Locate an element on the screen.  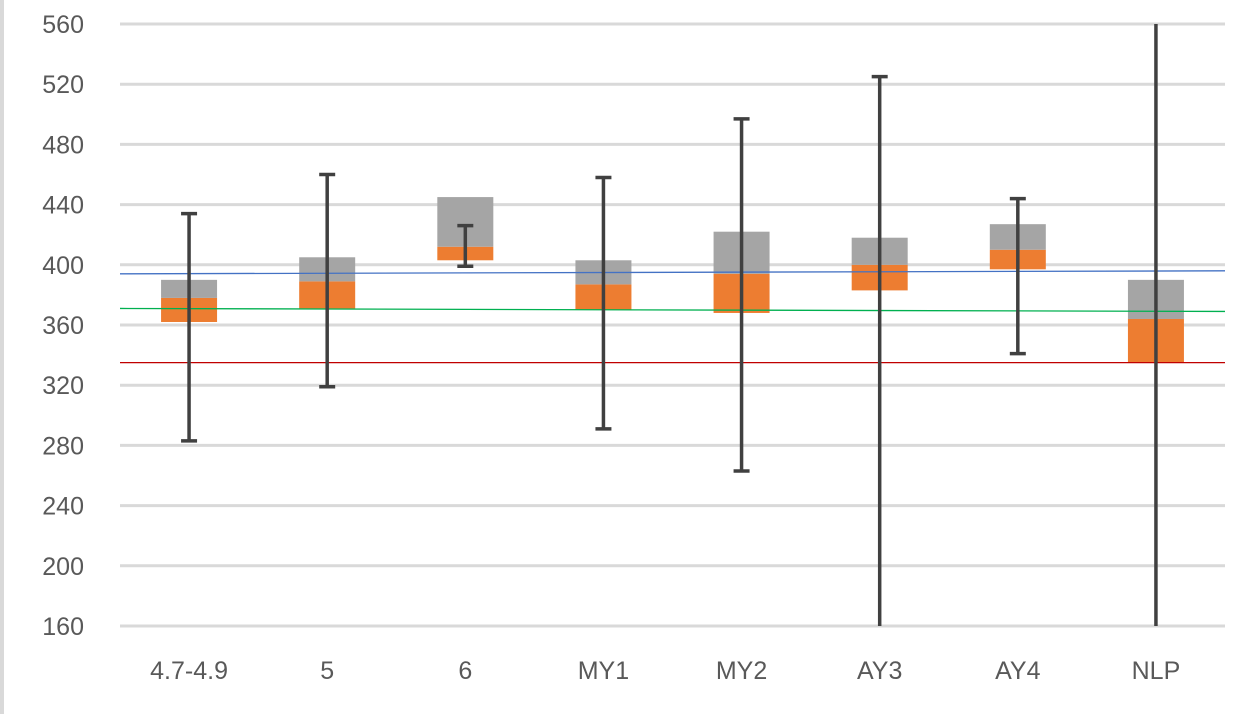
x-tick-label-4: MY2 is located at coordinates (741, 671).